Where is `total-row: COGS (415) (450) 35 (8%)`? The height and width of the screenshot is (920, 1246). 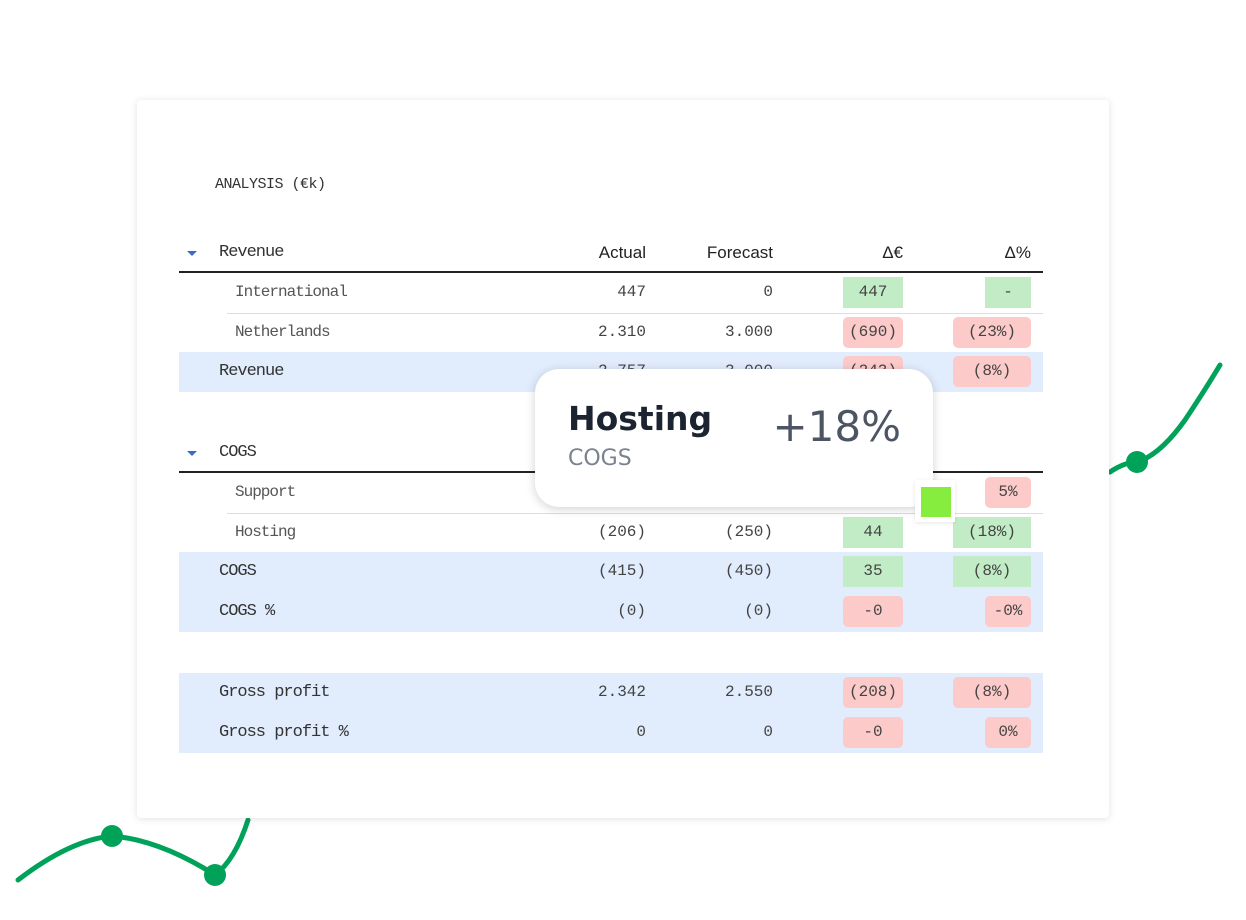
total-row: COGS (415) (450) 35 (8%) is located at coordinates (611, 572).